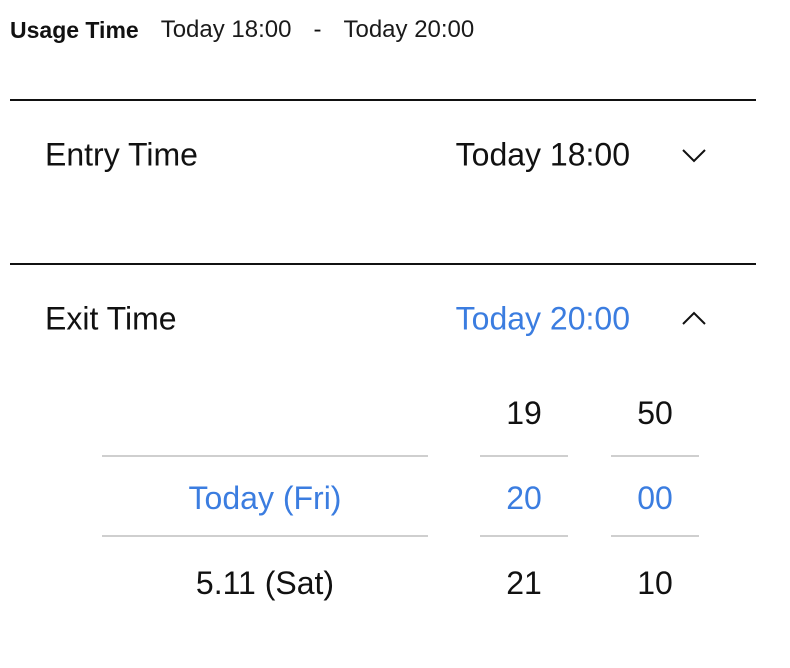  I want to click on hour-wheel: 19 20 21, so click(524, 500).